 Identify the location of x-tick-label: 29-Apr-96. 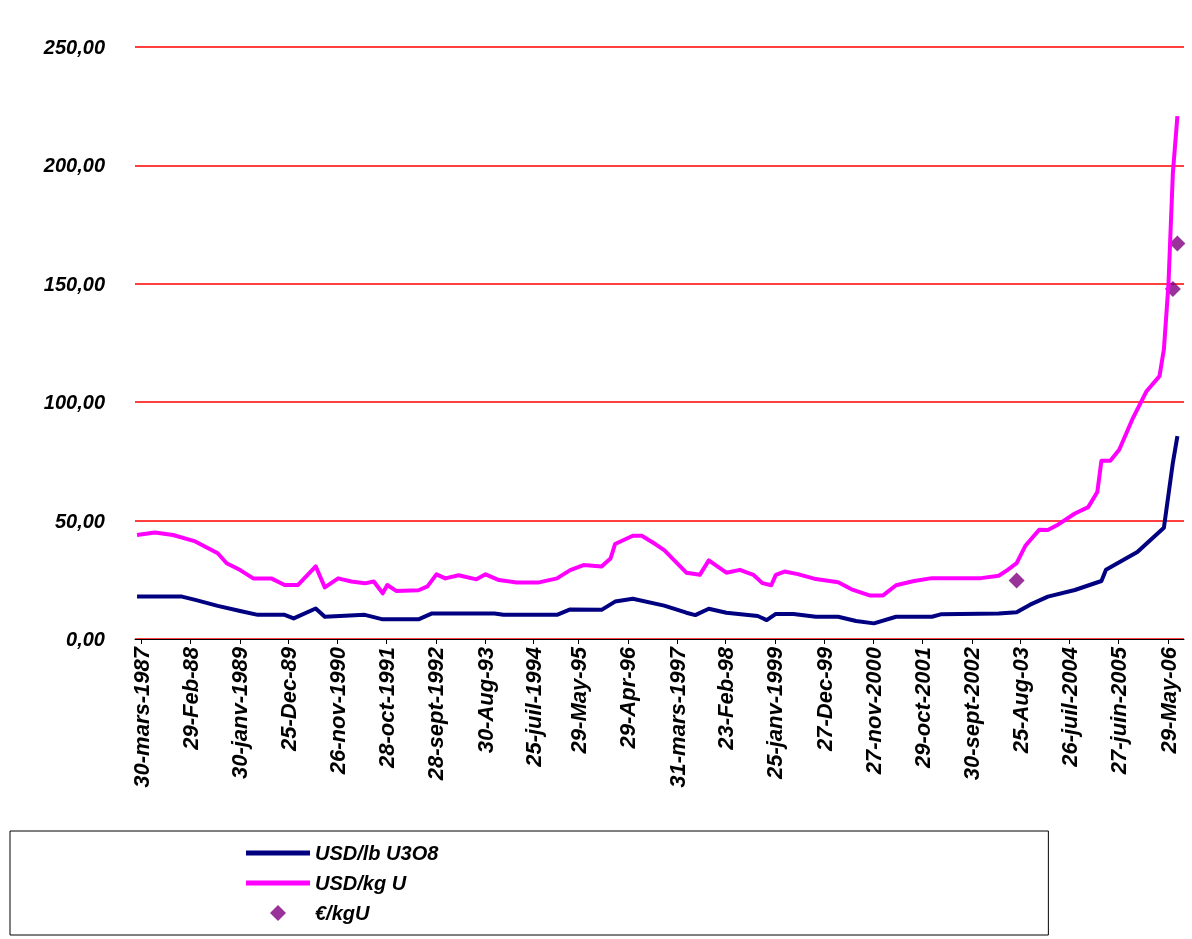
(628, 698).